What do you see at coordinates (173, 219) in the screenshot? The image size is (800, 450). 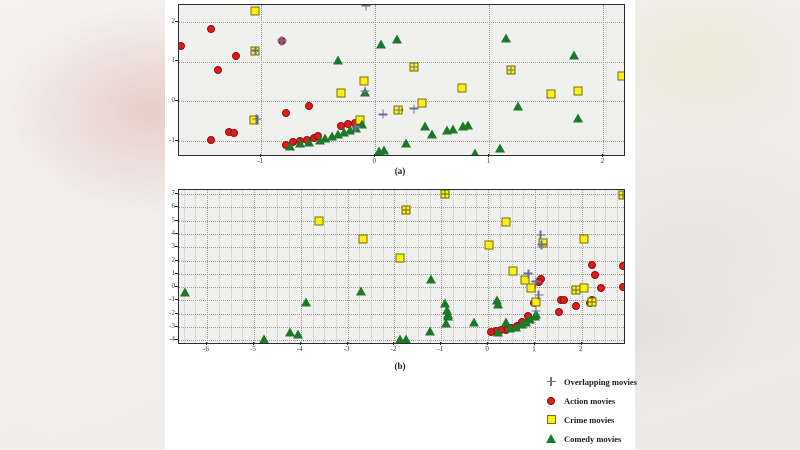 I see `y-axis-tick-label: 5` at bounding box center [173, 219].